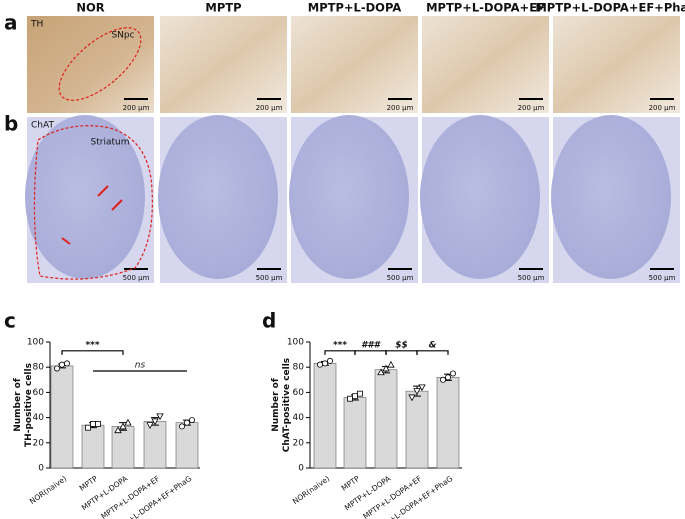 This screenshot has height=519, width=685. I want to click on panel-letter: c, so click(10, 321).